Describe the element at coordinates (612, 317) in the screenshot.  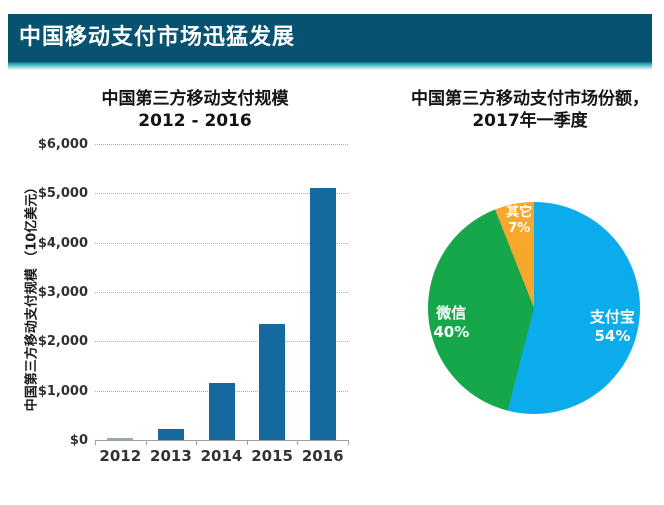
I see `pie-slice-name: 支付宝` at that location.